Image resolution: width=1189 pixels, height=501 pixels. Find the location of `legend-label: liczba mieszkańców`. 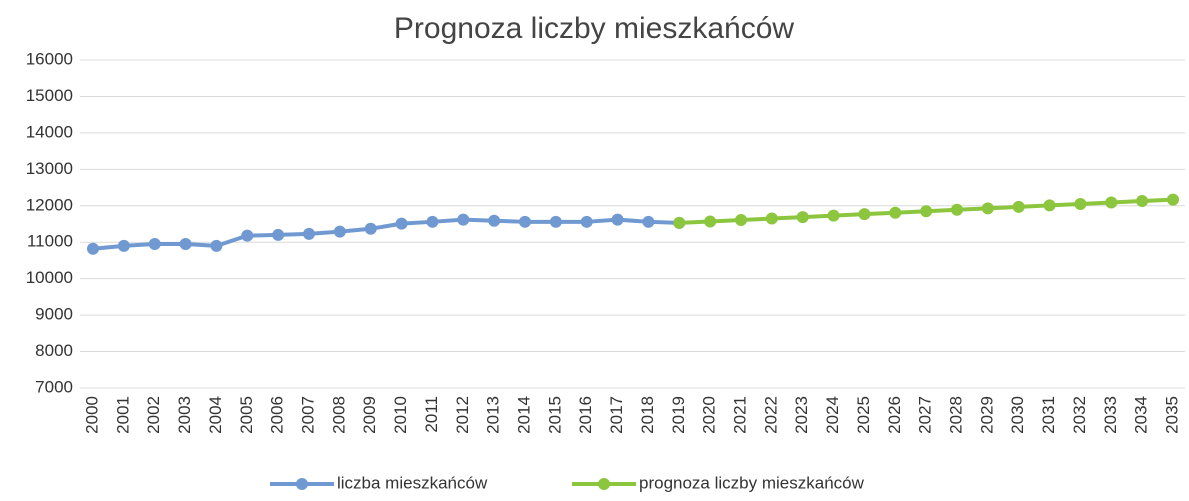

legend-label: liczba mieszkańców is located at coordinates (412, 482).